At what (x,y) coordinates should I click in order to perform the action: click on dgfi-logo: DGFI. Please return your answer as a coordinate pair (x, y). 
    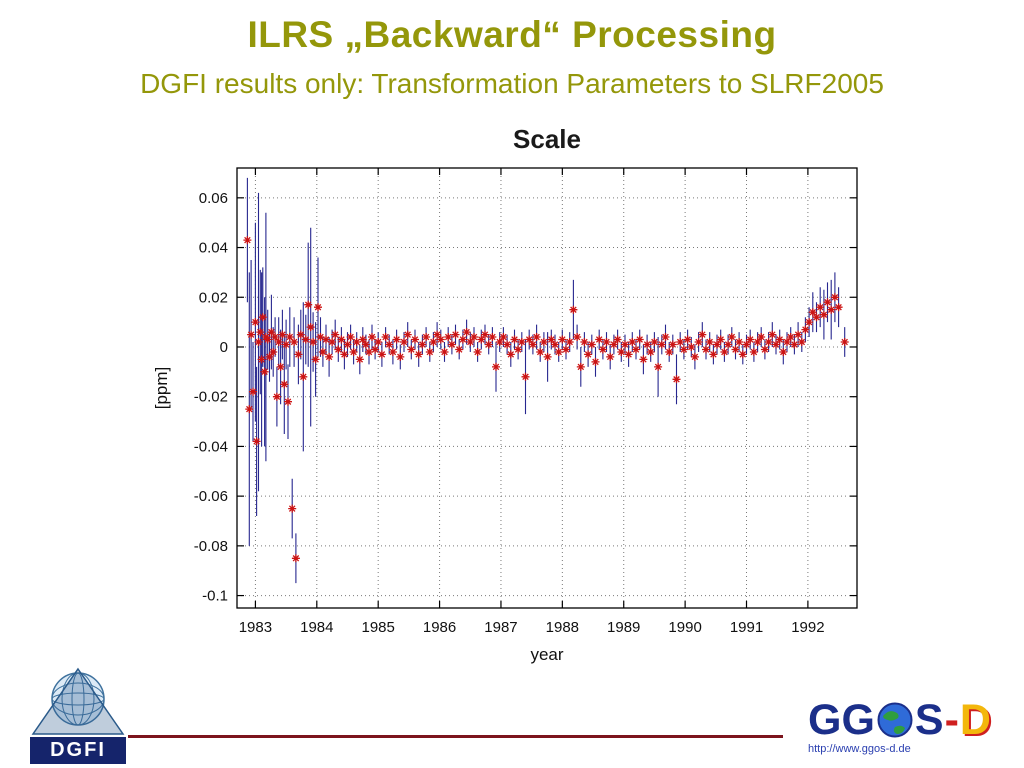
    Looking at the image, I should click on (78, 715).